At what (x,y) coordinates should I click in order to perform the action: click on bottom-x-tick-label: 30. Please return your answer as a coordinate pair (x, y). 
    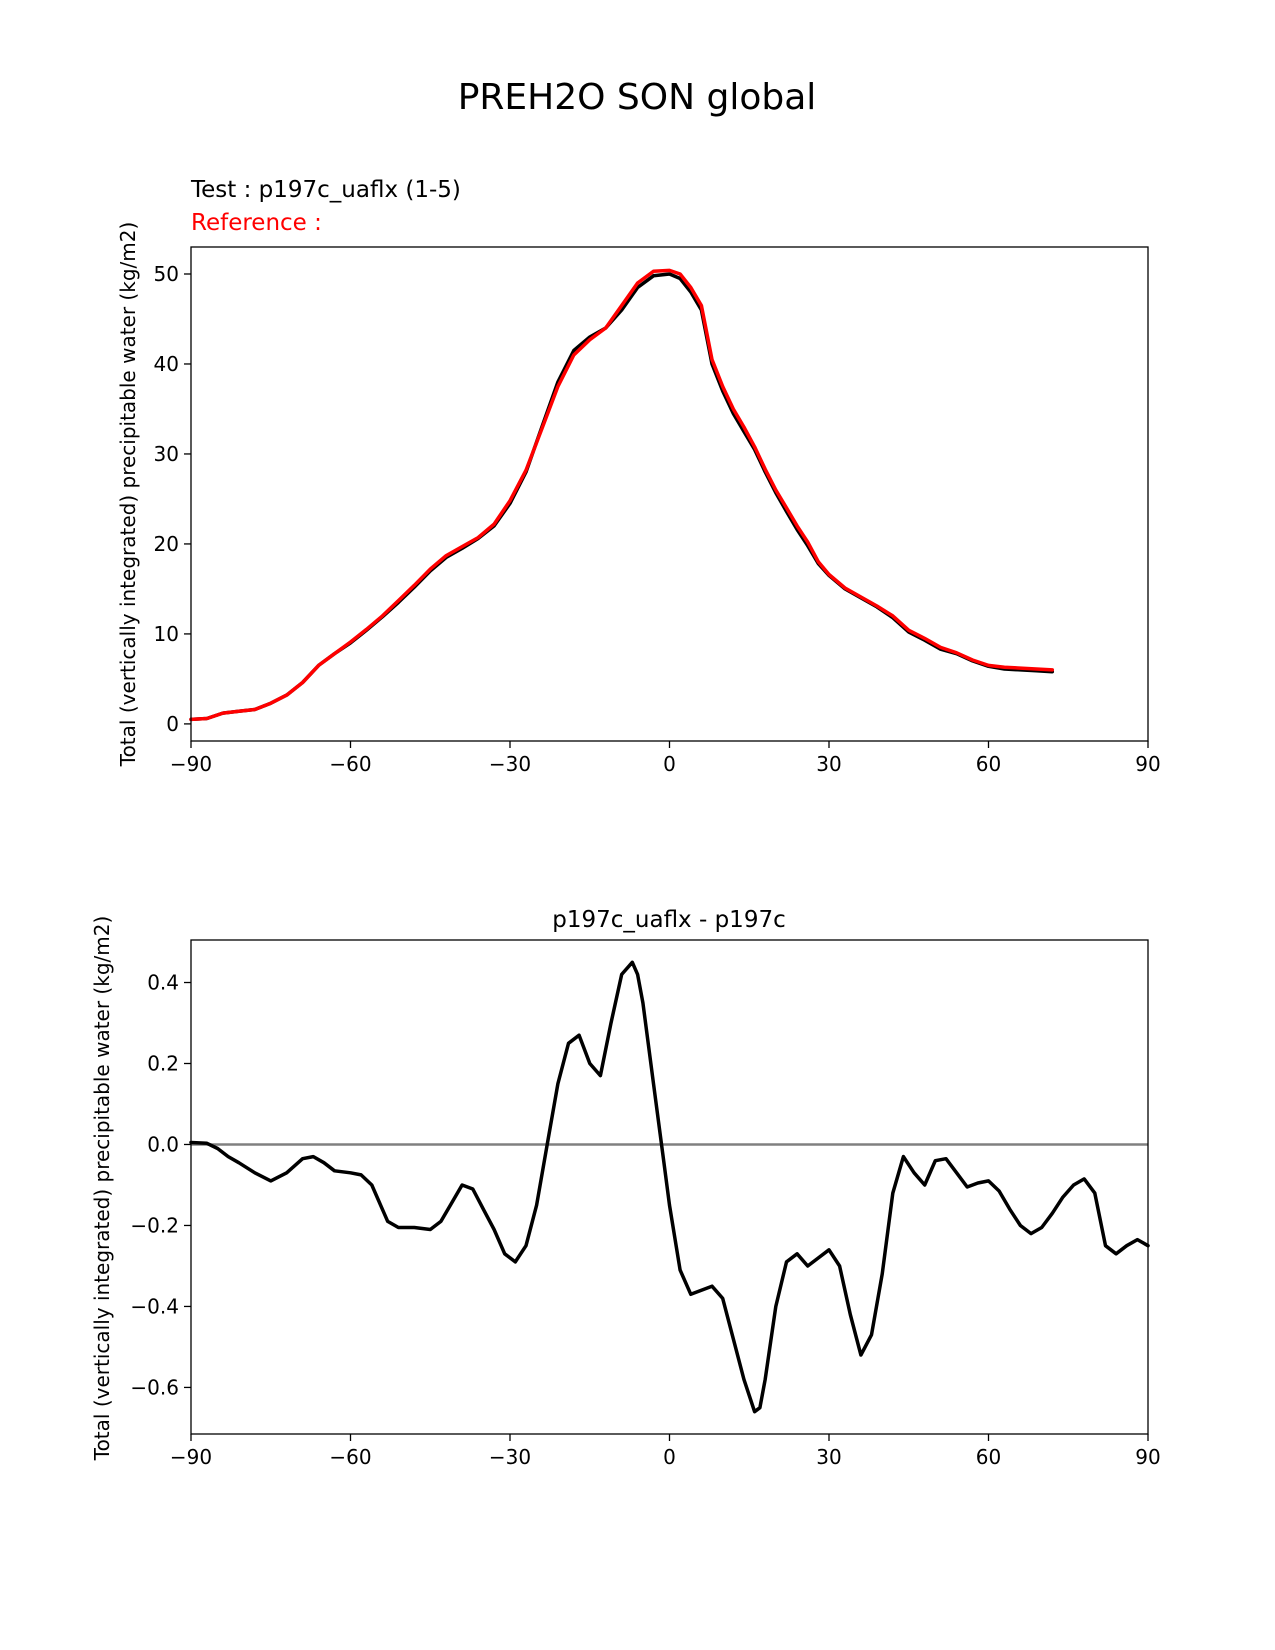
    Looking at the image, I should click on (828, 1457).